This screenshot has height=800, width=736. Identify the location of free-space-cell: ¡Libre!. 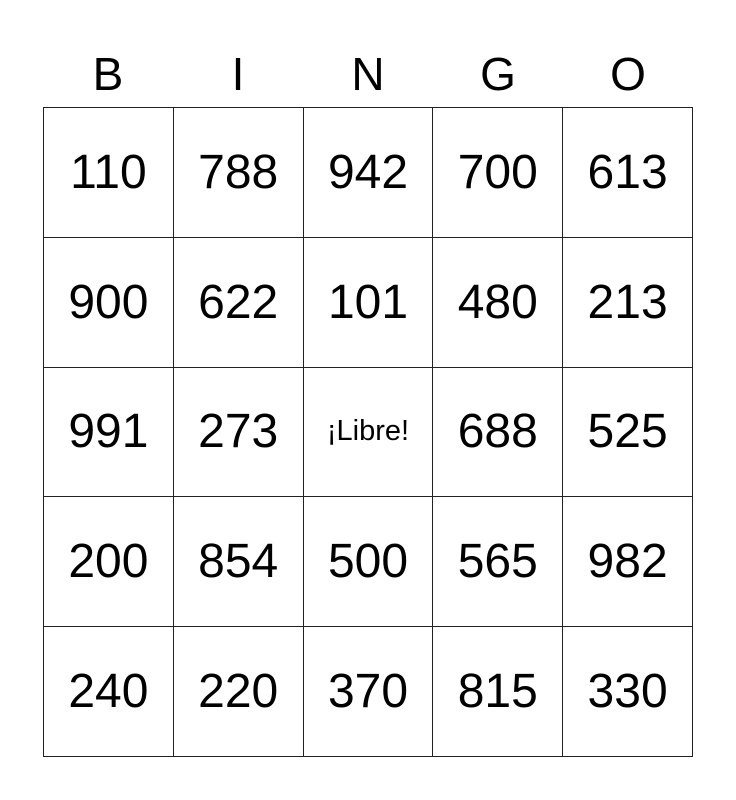
(368, 432).